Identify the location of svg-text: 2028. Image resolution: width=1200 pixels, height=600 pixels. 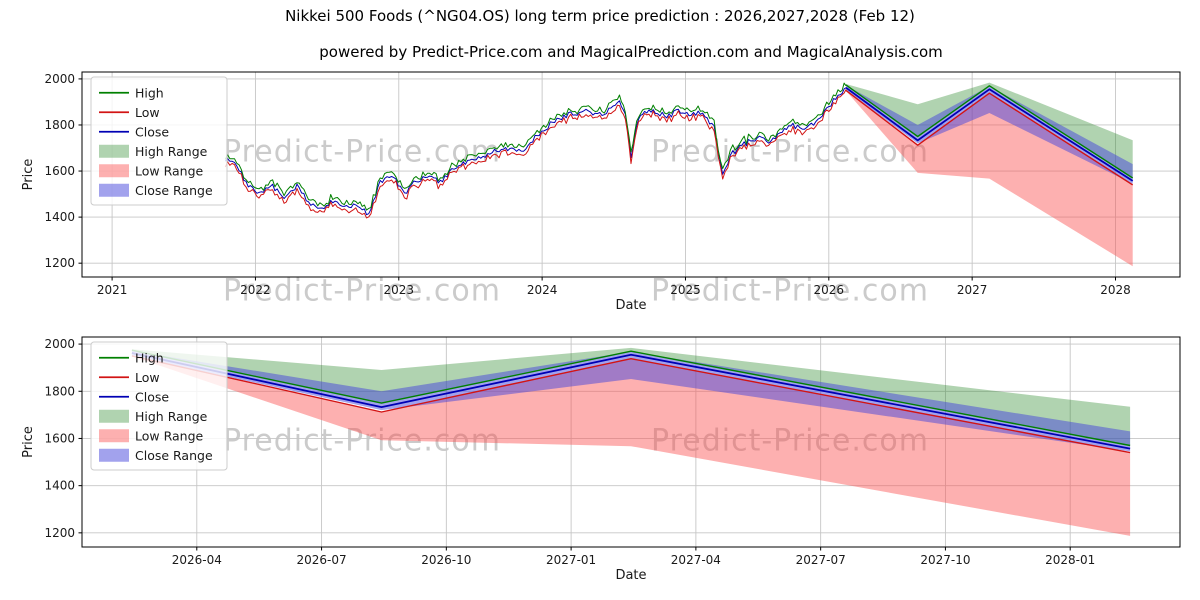
(1115, 290).